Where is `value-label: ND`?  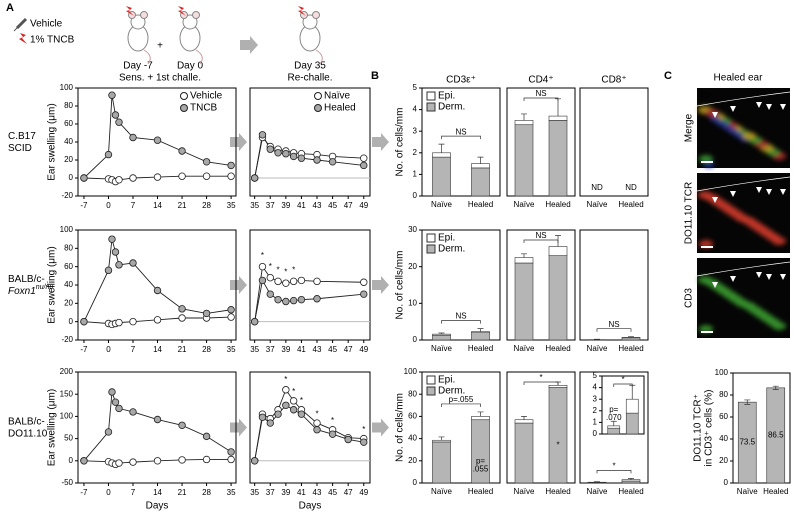
value-label: ND is located at coordinates (631, 187).